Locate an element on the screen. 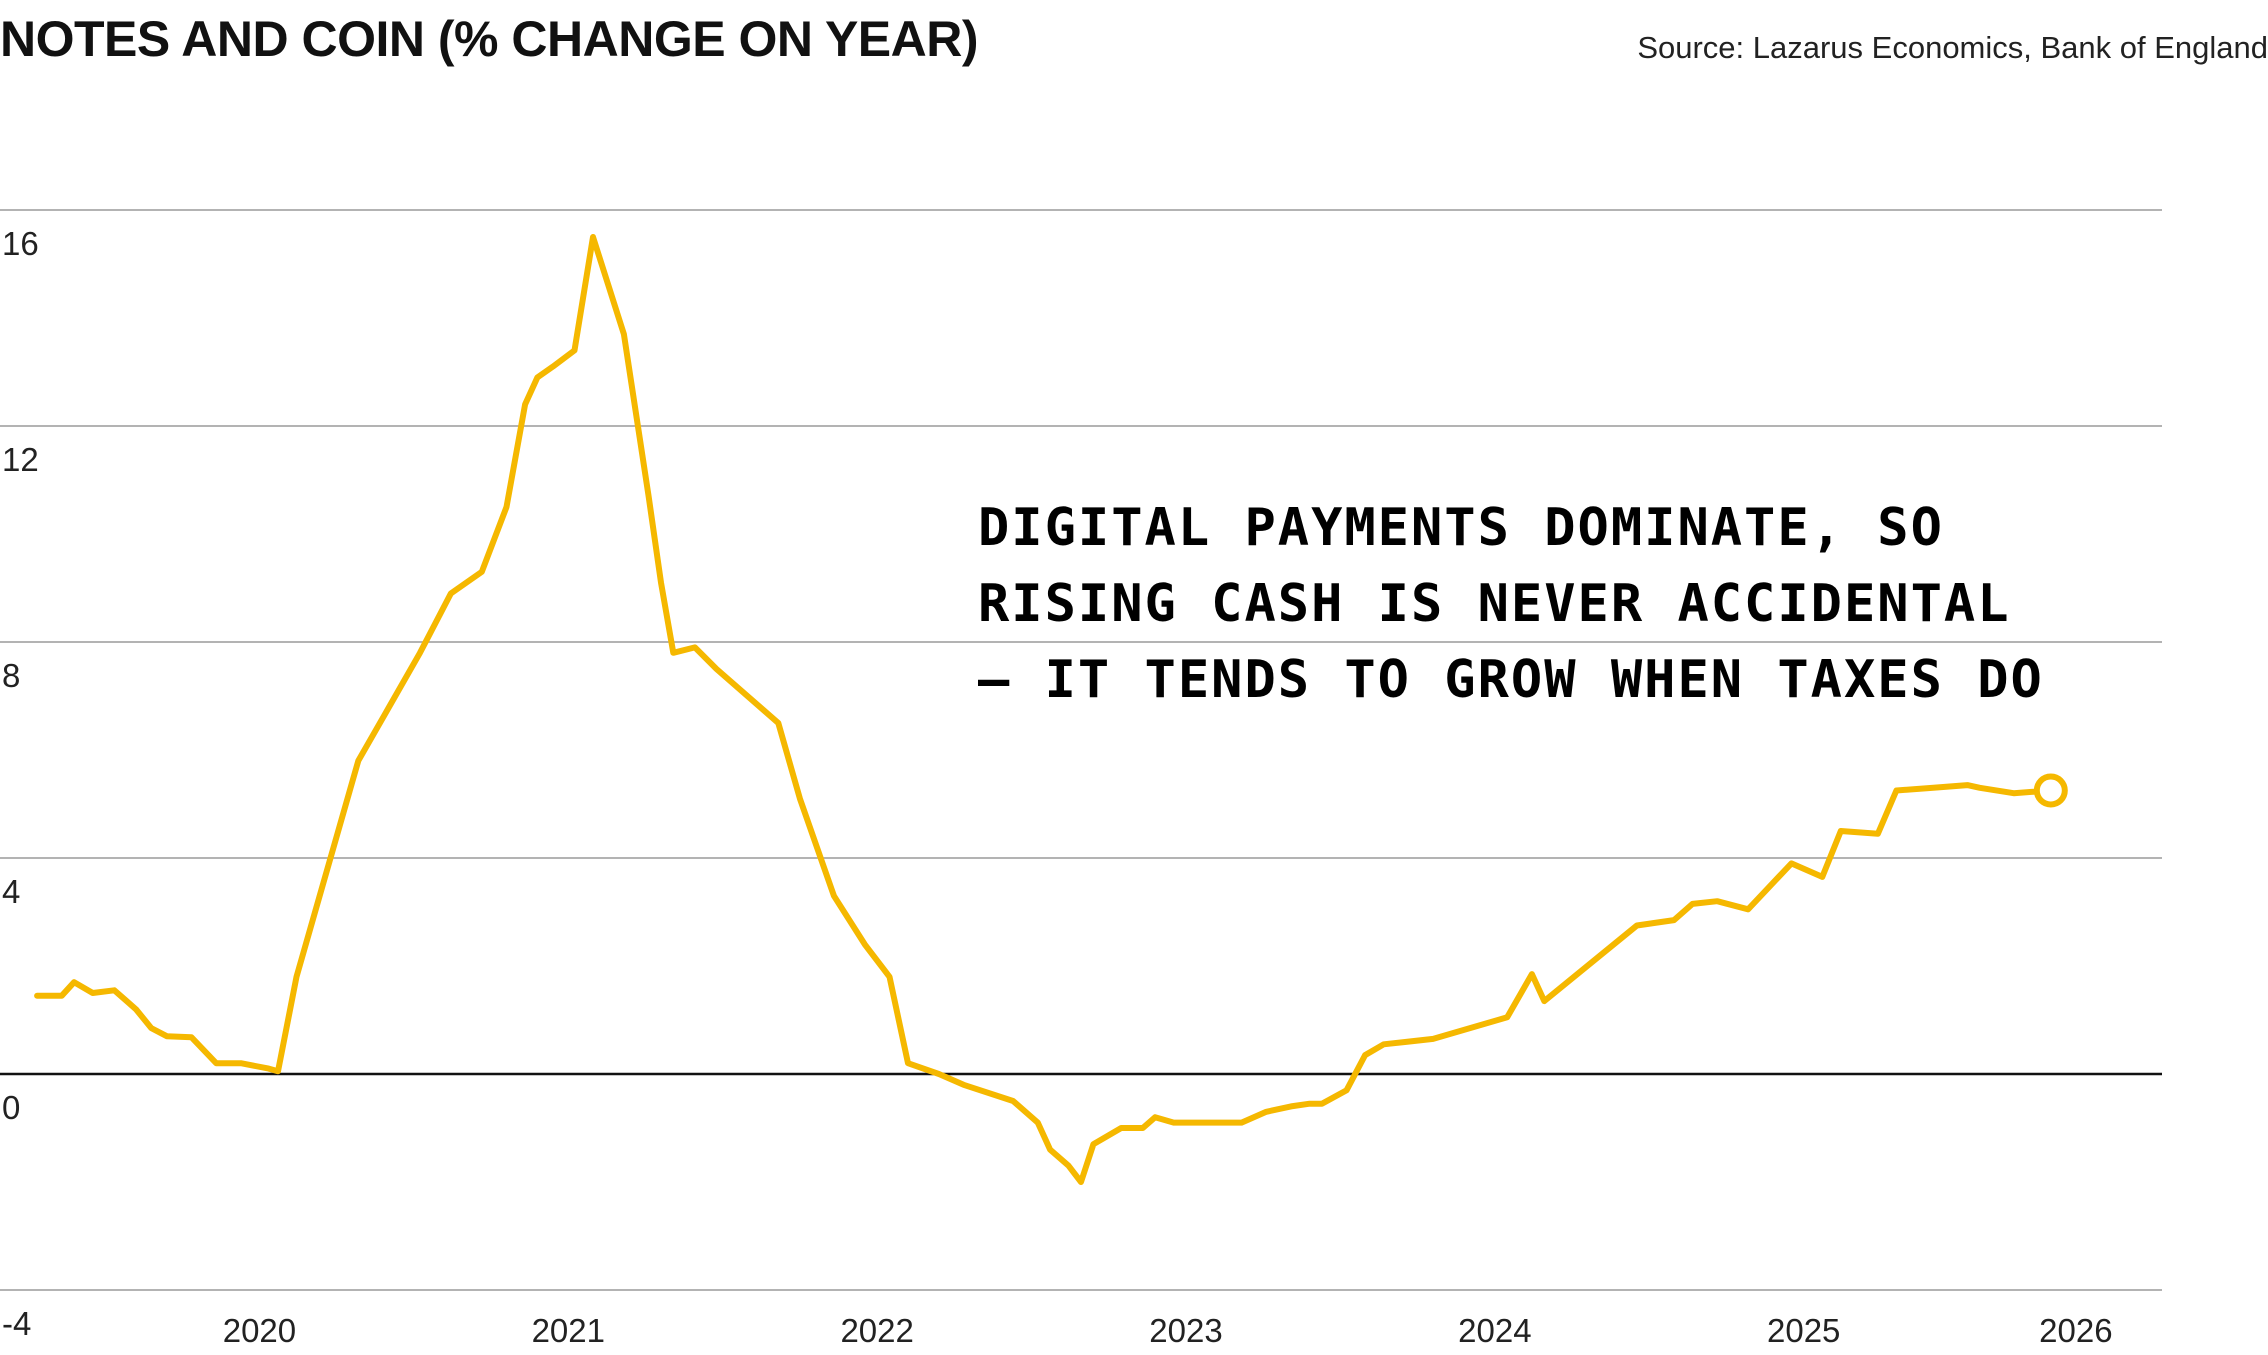 The height and width of the screenshot is (1355, 2268). y-tick-label: 0 is located at coordinates (11, 1107).